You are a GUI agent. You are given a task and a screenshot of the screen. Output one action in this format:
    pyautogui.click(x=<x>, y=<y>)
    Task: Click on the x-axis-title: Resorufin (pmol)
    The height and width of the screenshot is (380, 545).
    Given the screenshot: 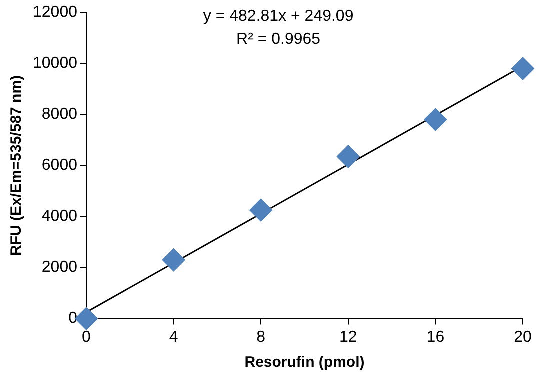 What is the action you would take?
    pyautogui.click(x=304, y=363)
    